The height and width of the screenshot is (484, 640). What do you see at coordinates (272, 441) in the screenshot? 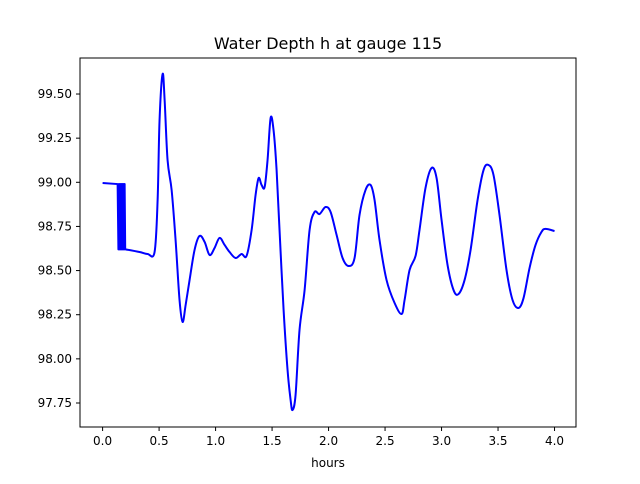
I see `x-tick-label: 1.5` at bounding box center [272, 441].